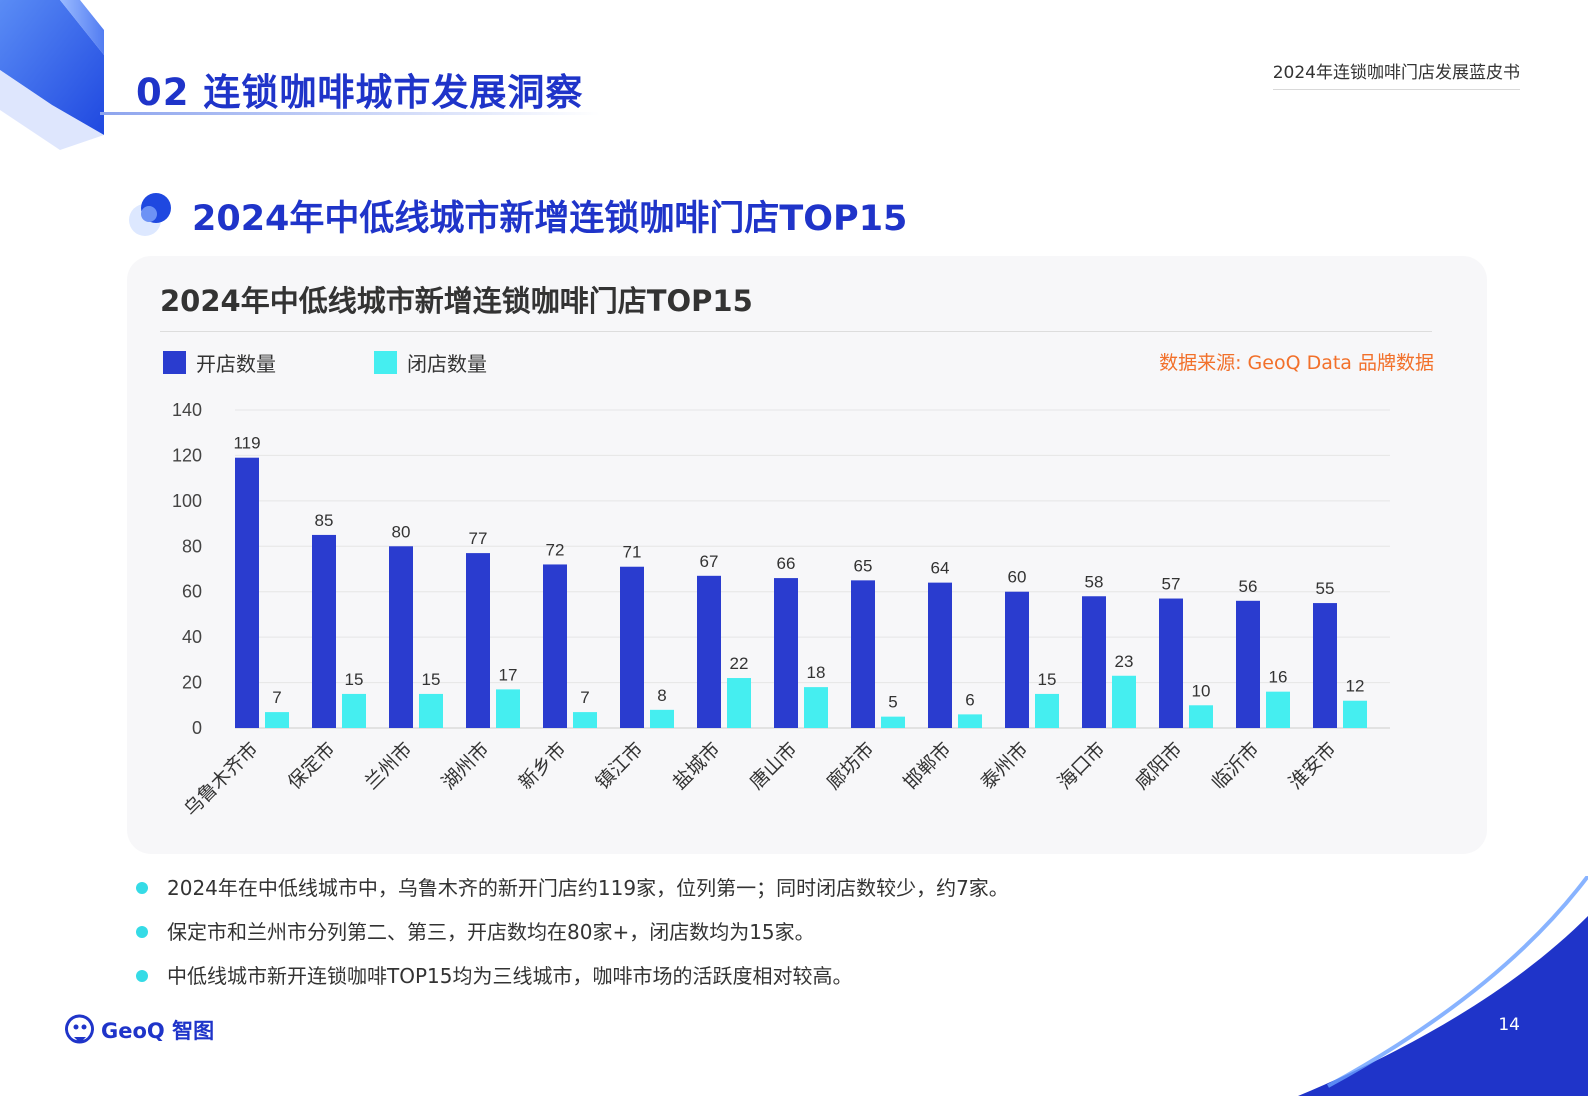 The height and width of the screenshot is (1096, 1588). I want to click on data-label: 57, so click(1171, 584).